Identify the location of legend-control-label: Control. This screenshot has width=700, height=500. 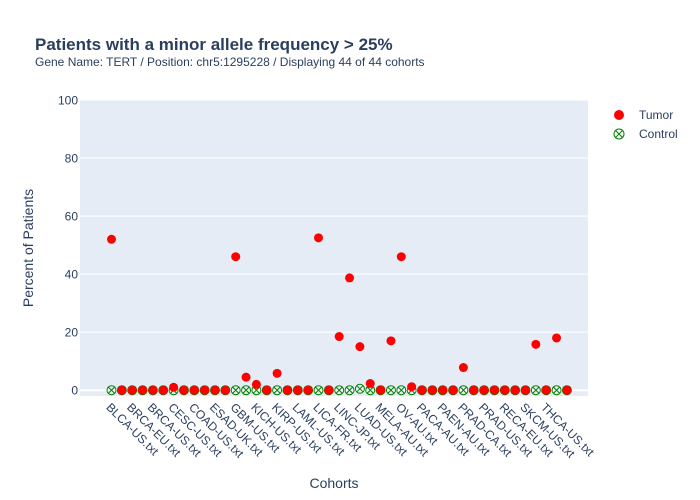
(658, 134).